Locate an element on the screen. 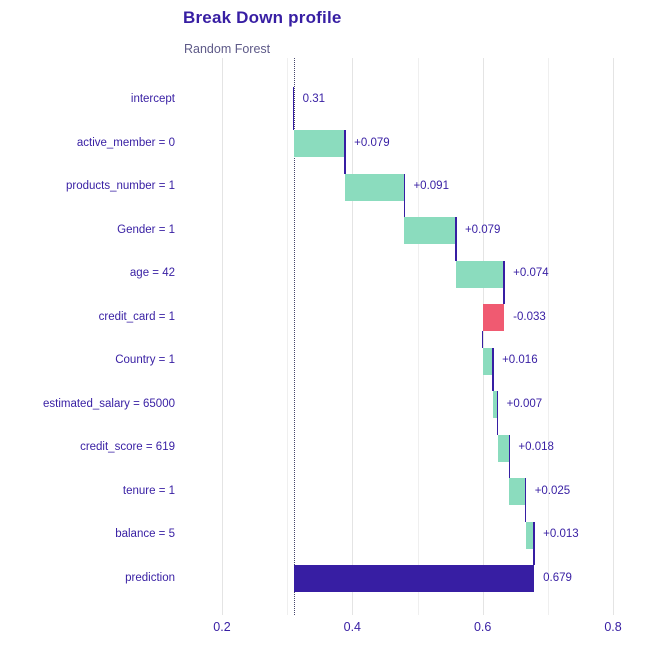 The height and width of the screenshot is (664, 664). bar-products_number is located at coordinates (375, 187).